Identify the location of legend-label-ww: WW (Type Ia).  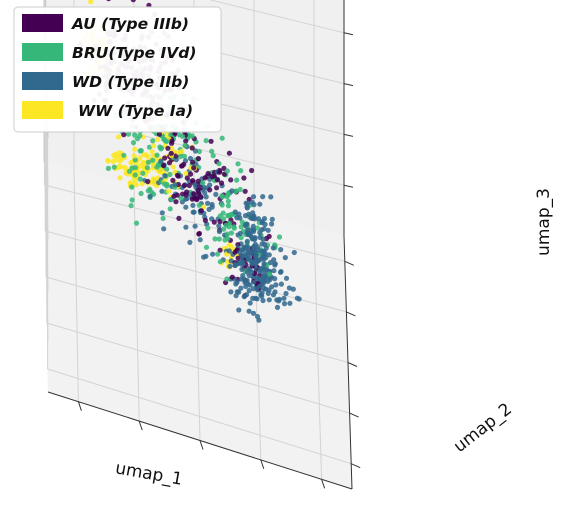
(135, 111).